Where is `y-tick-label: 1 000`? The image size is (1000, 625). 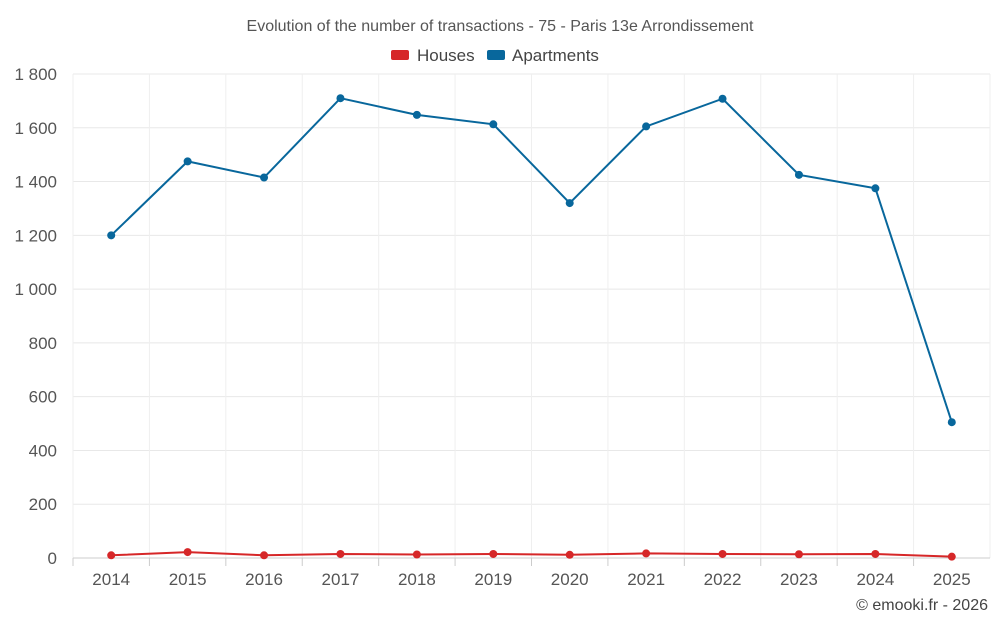
y-tick-label: 1 000 is located at coordinates (35, 289).